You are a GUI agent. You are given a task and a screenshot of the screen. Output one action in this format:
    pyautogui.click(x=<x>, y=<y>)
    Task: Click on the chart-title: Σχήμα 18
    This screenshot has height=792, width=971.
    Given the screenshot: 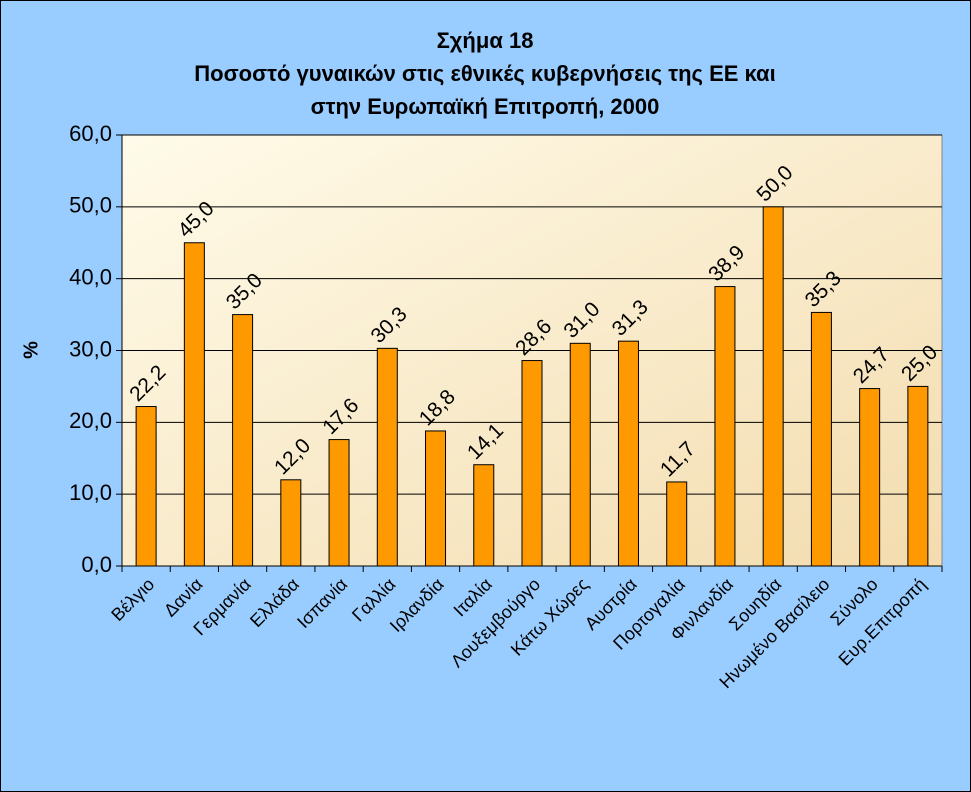 What is the action you would take?
    pyautogui.click(x=485, y=40)
    